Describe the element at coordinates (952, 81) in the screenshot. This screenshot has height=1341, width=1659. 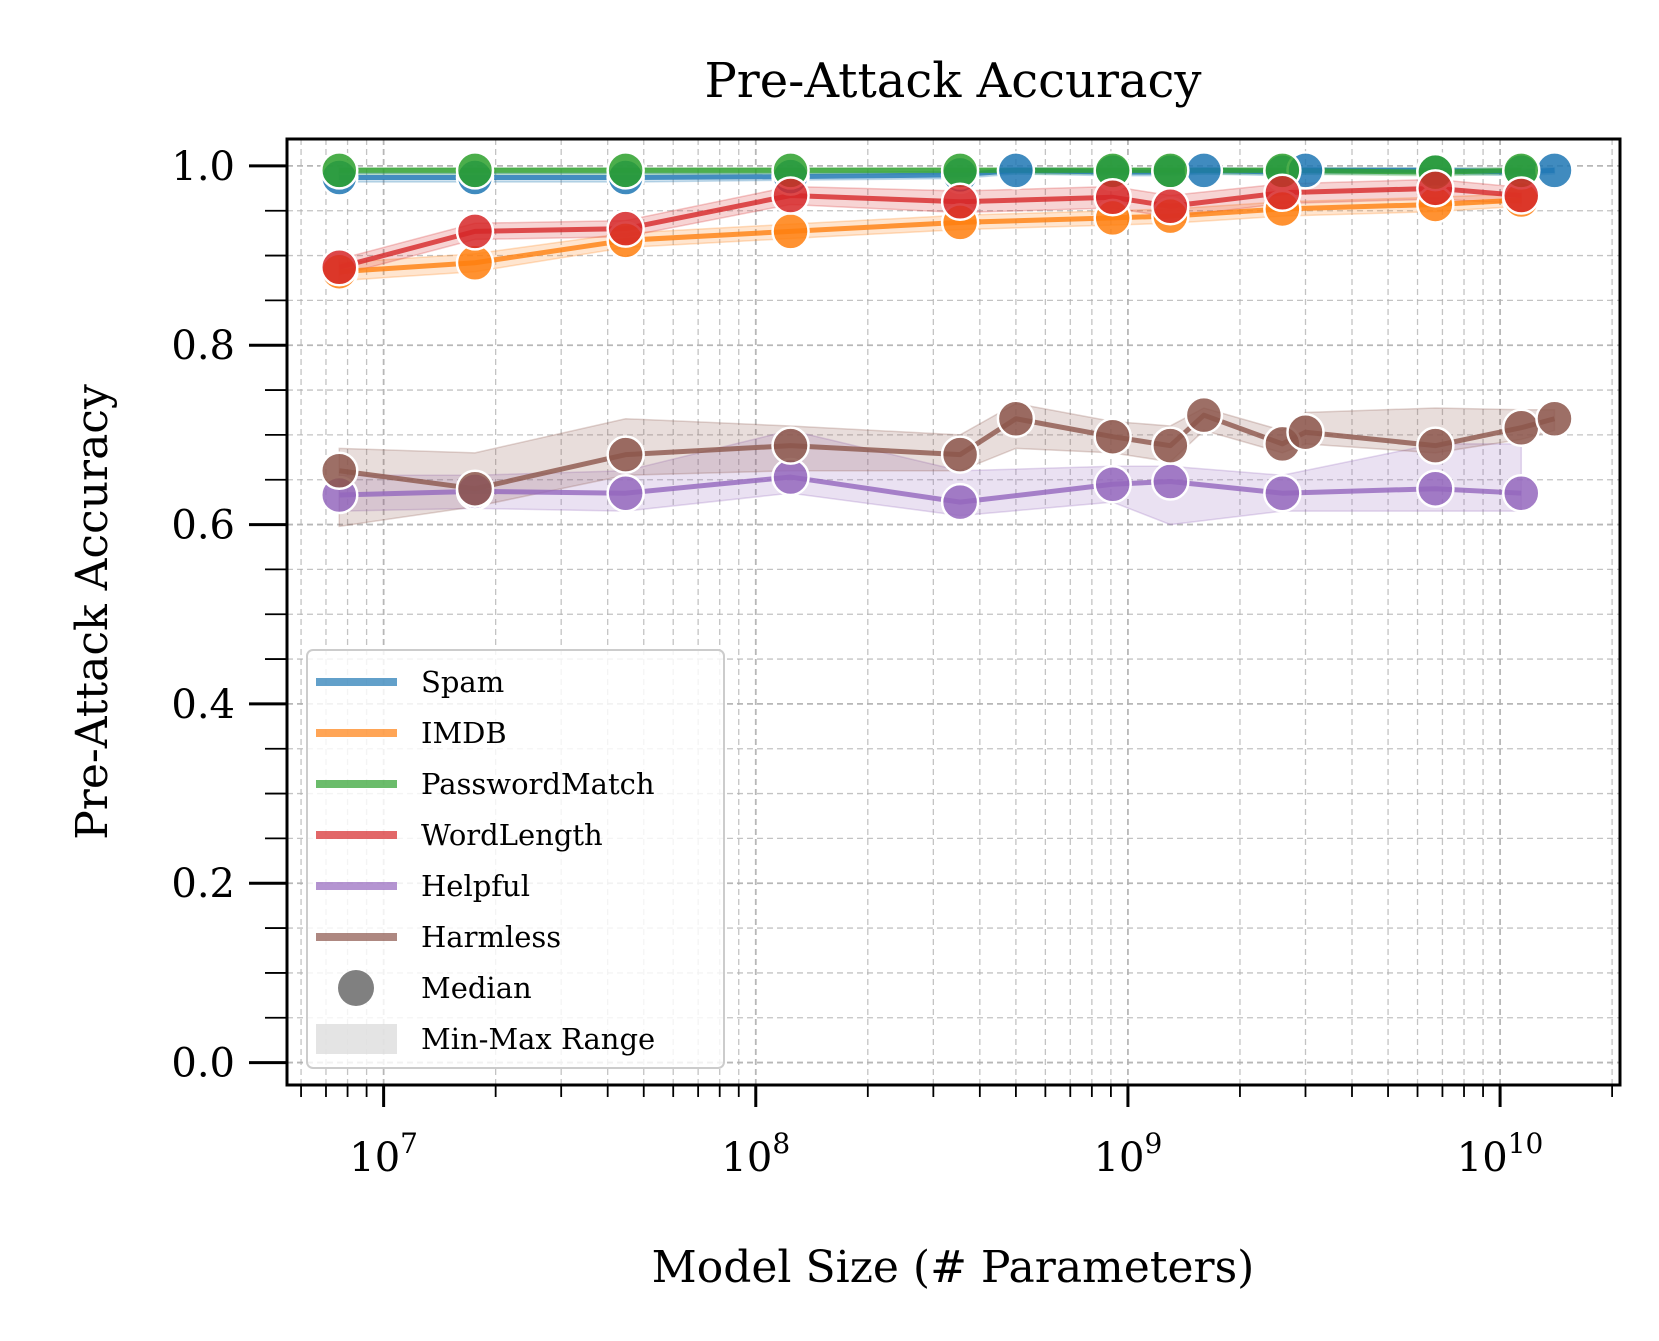
I see `chart-title: Pre-Attack Accuracy` at that location.